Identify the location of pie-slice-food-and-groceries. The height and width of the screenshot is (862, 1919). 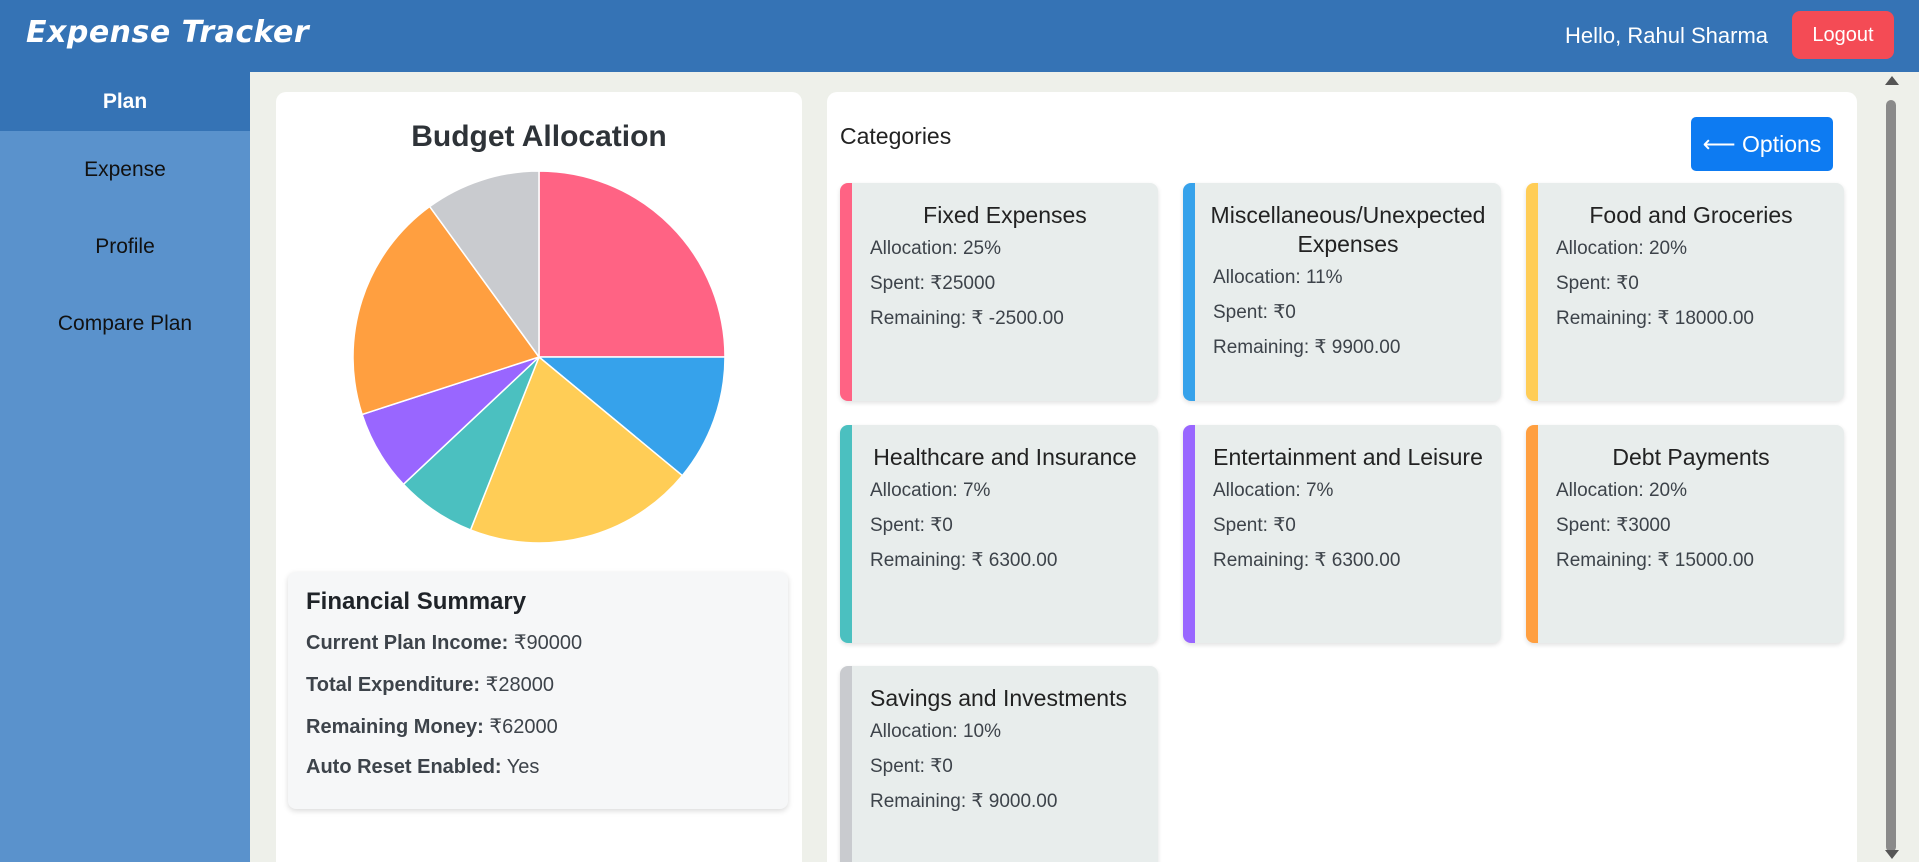
(576, 449).